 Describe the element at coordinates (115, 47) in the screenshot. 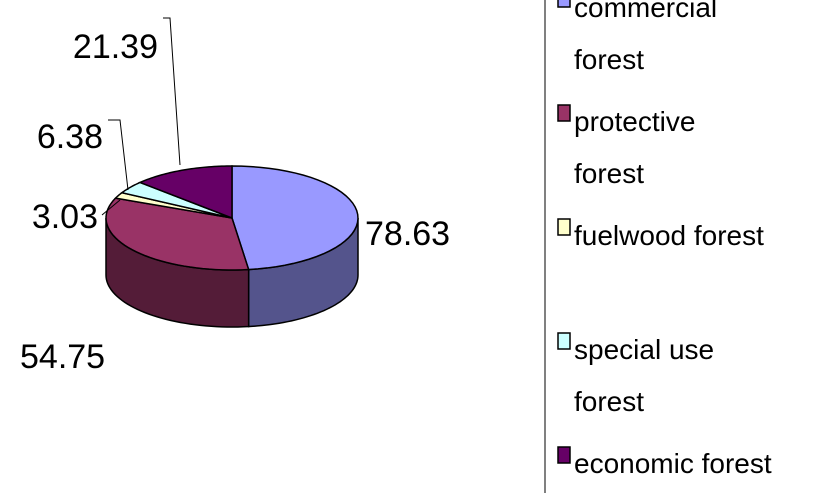

I see `value-label: 21.39` at that location.